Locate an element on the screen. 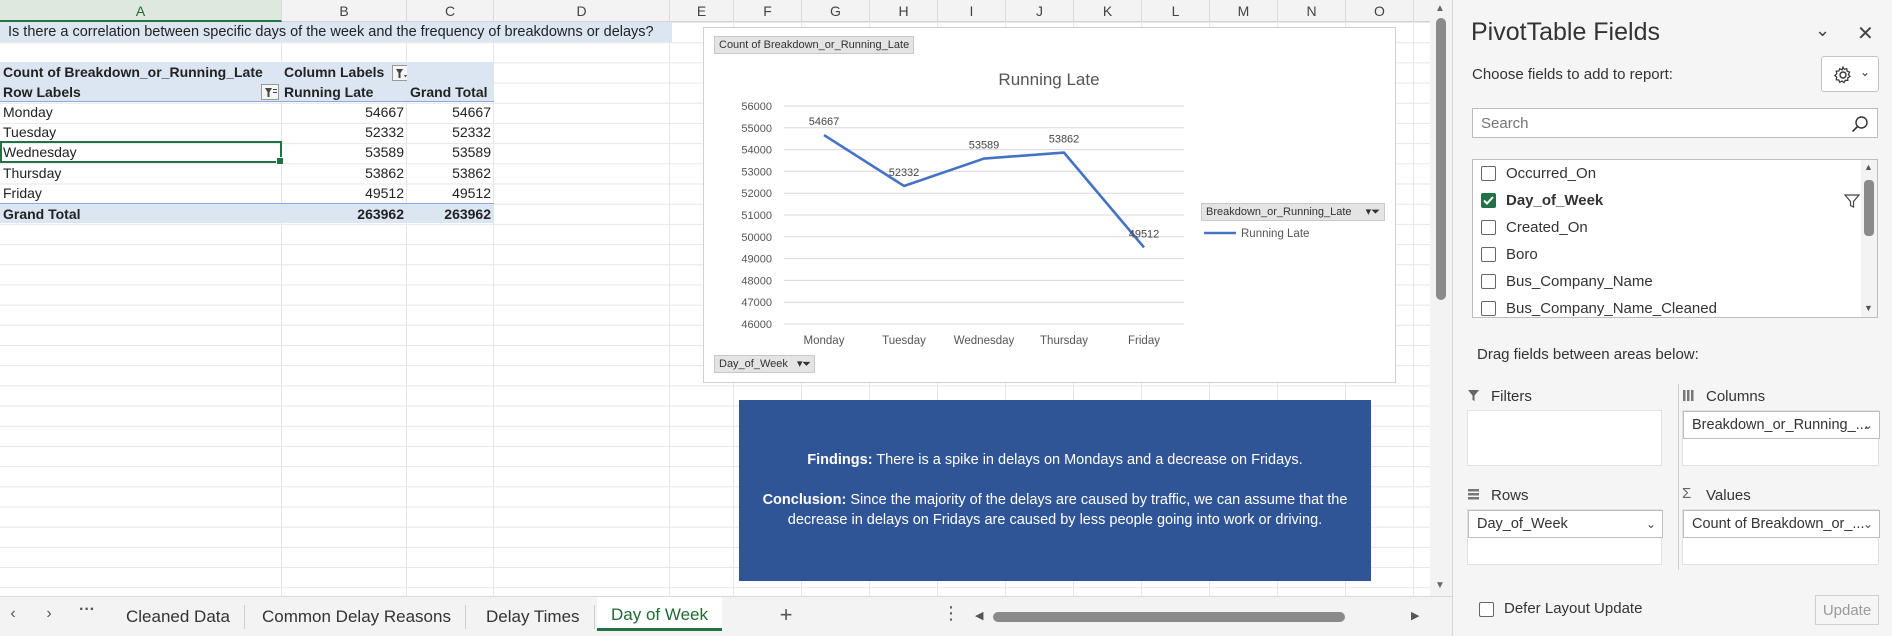  defer-layout-checkbox is located at coordinates (1486, 609).